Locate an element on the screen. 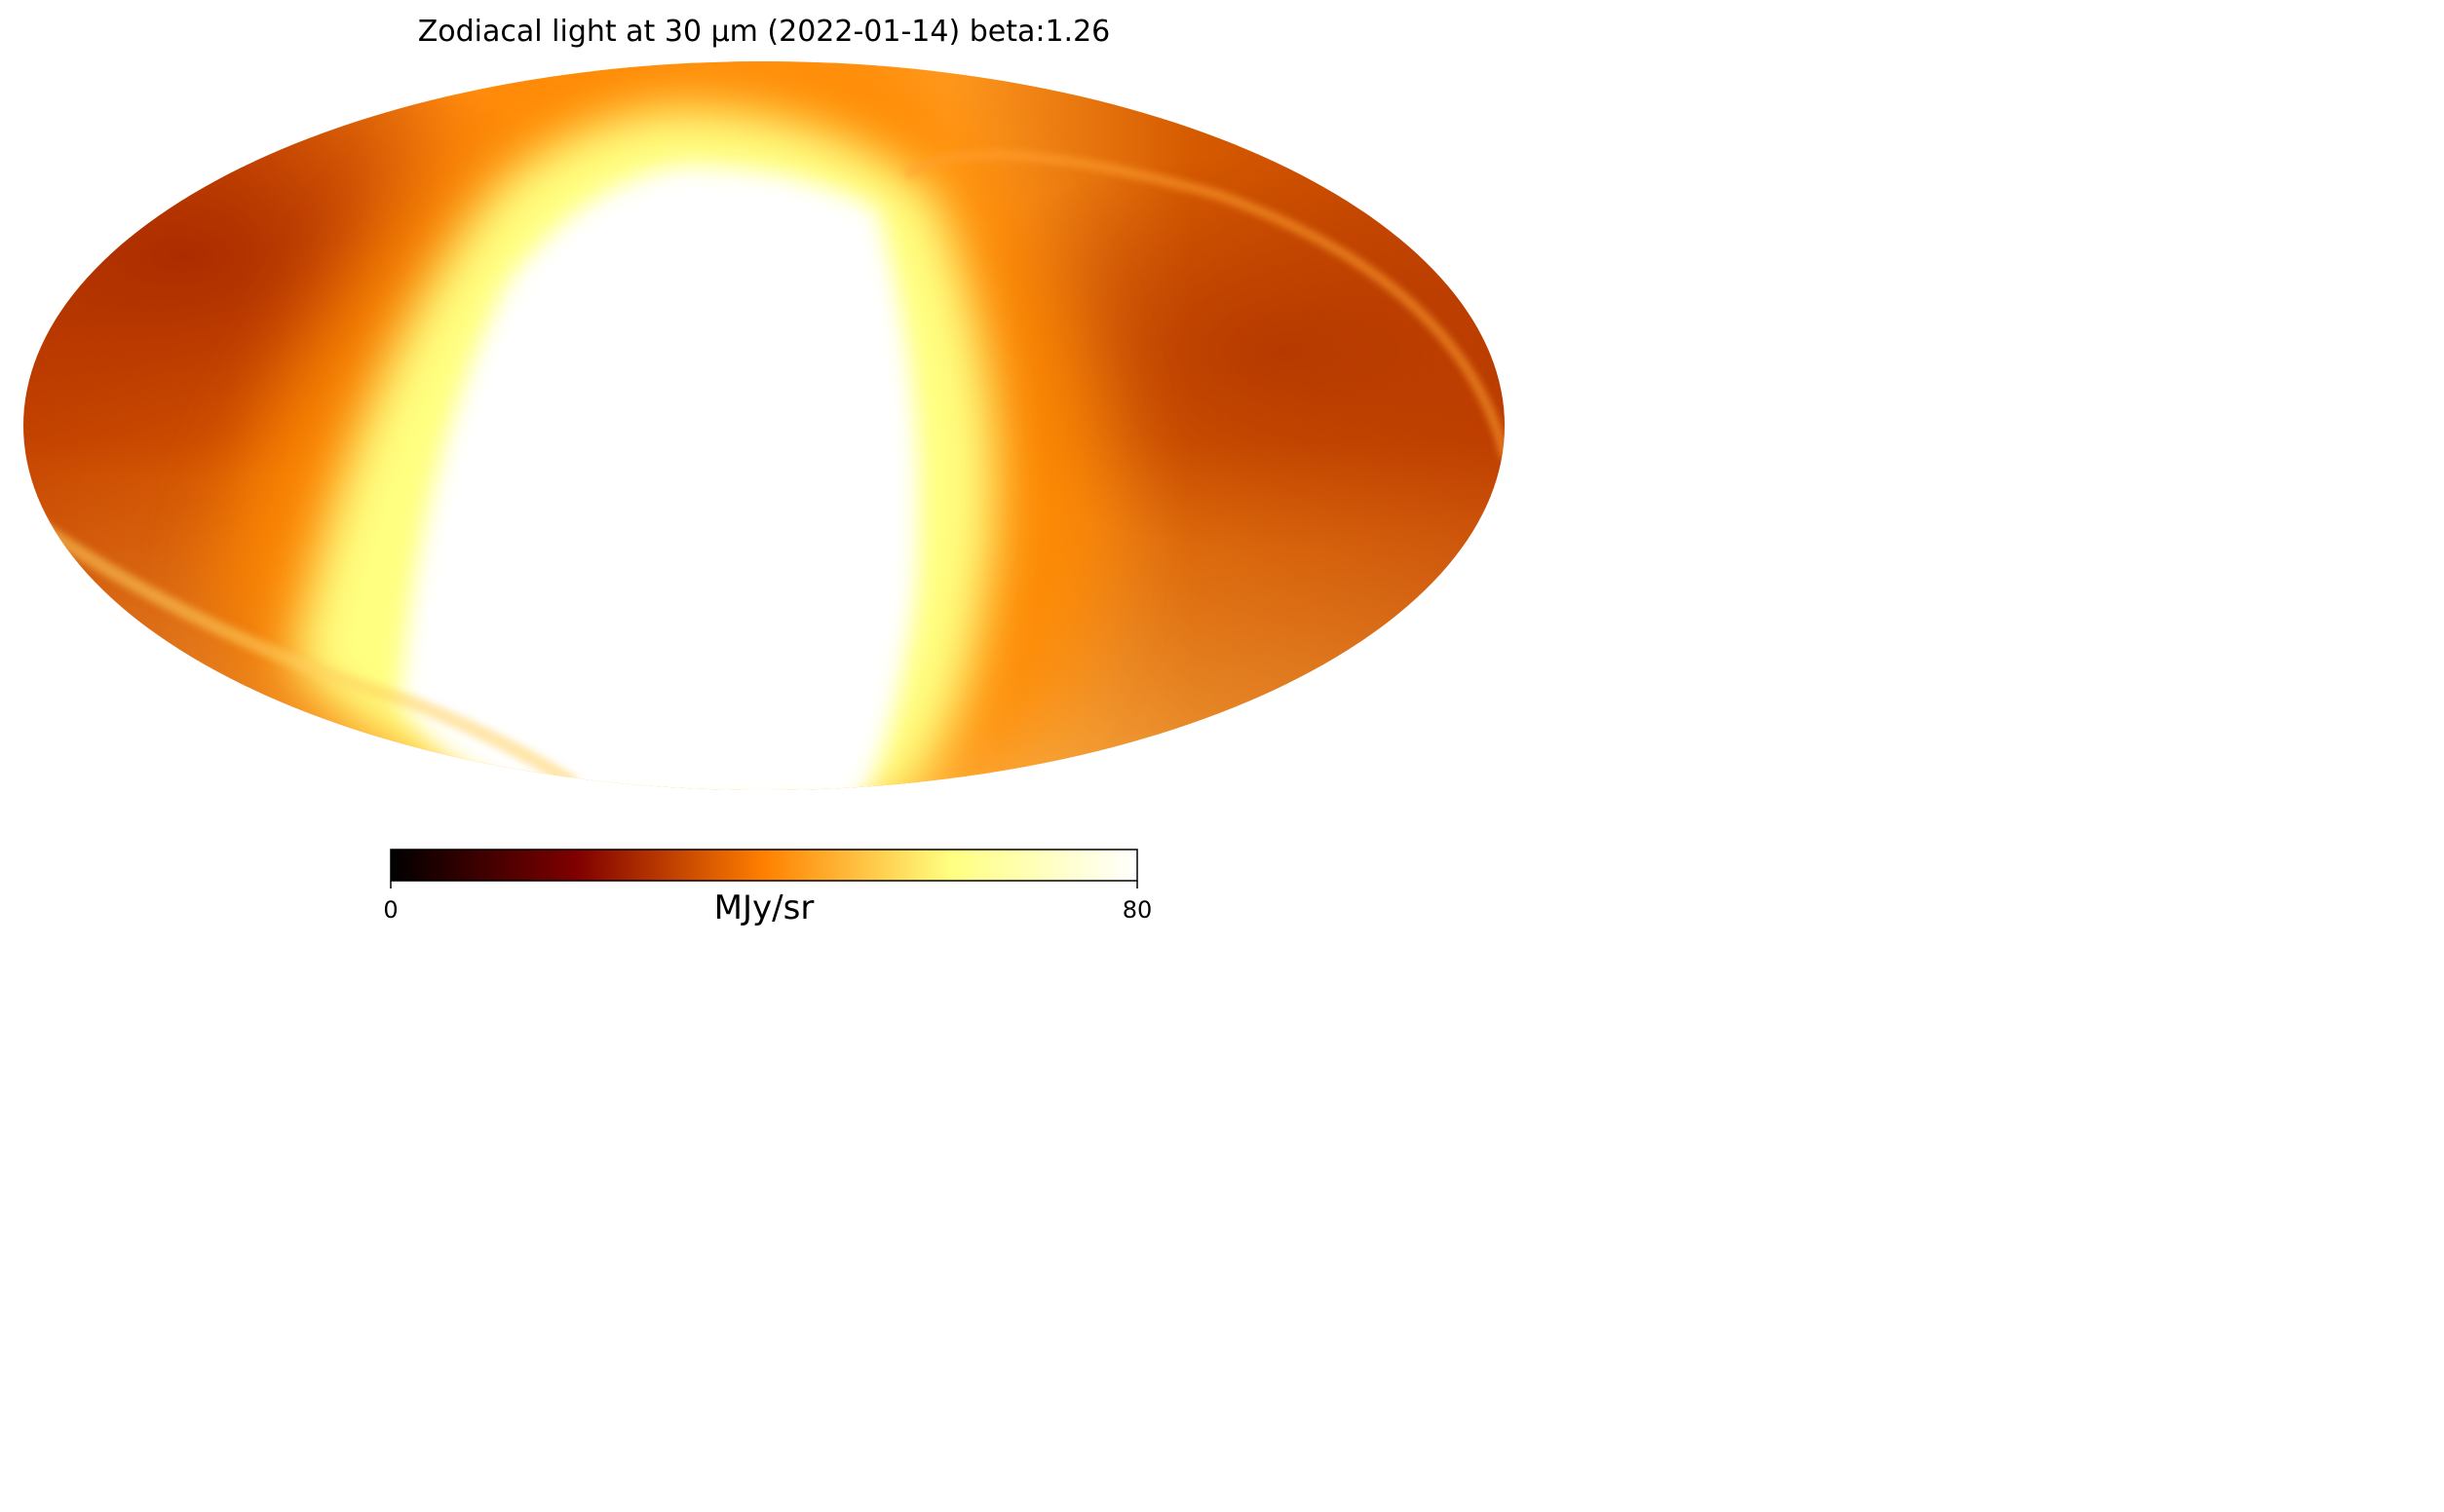 The image size is (2444, 1512). map-saturated-core is located at coordinates (660, 478).